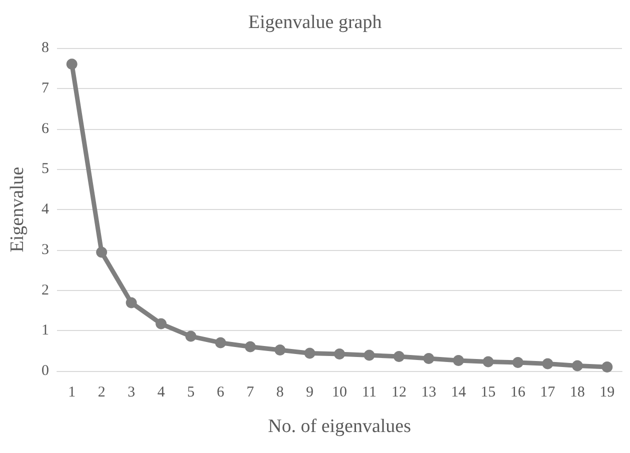  What do you see at coordinates (72, 392) in the screenshot?
I see `x-tick-label: 1` at bounding box center [72, 392].